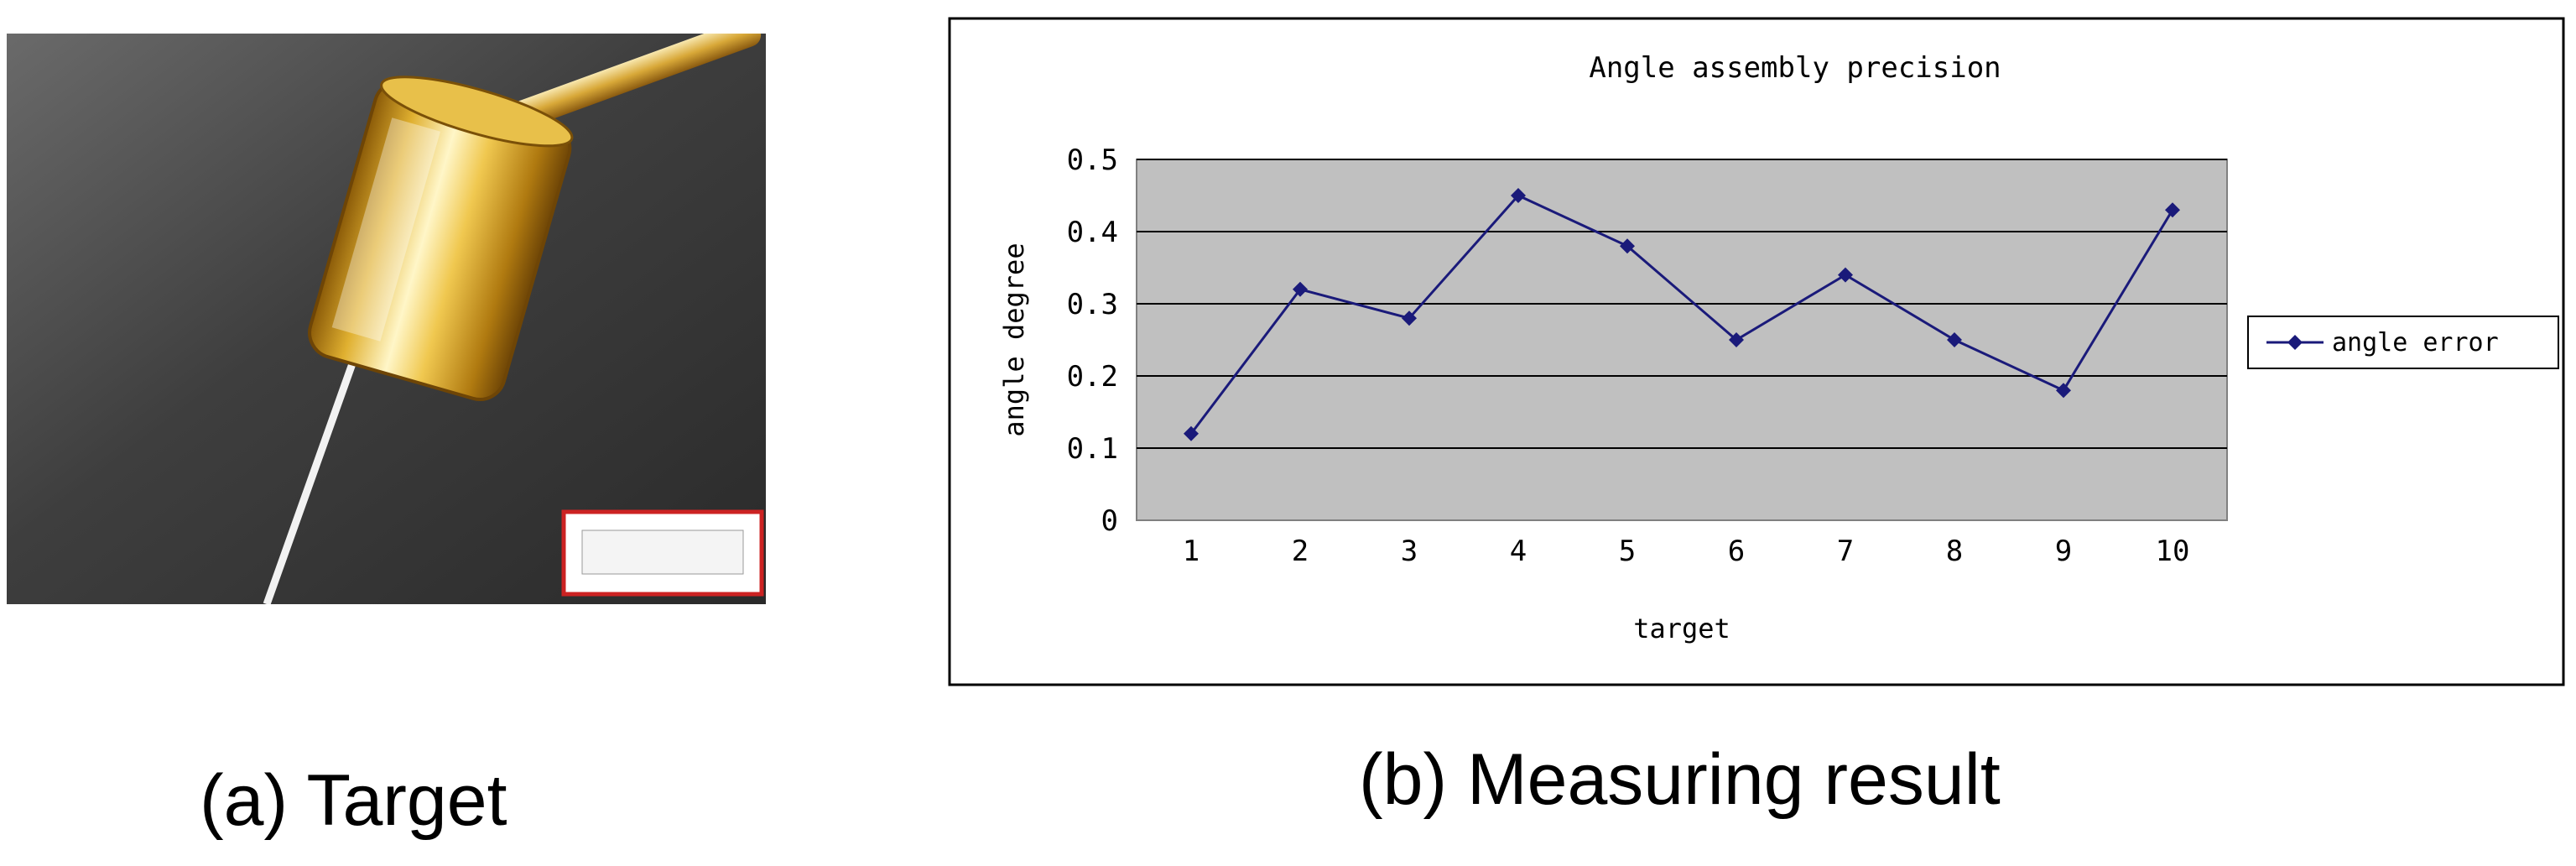  Describe the element at coordinates (1191, 552) in the screenshot. I see `x-tick-label: 1` at that location.